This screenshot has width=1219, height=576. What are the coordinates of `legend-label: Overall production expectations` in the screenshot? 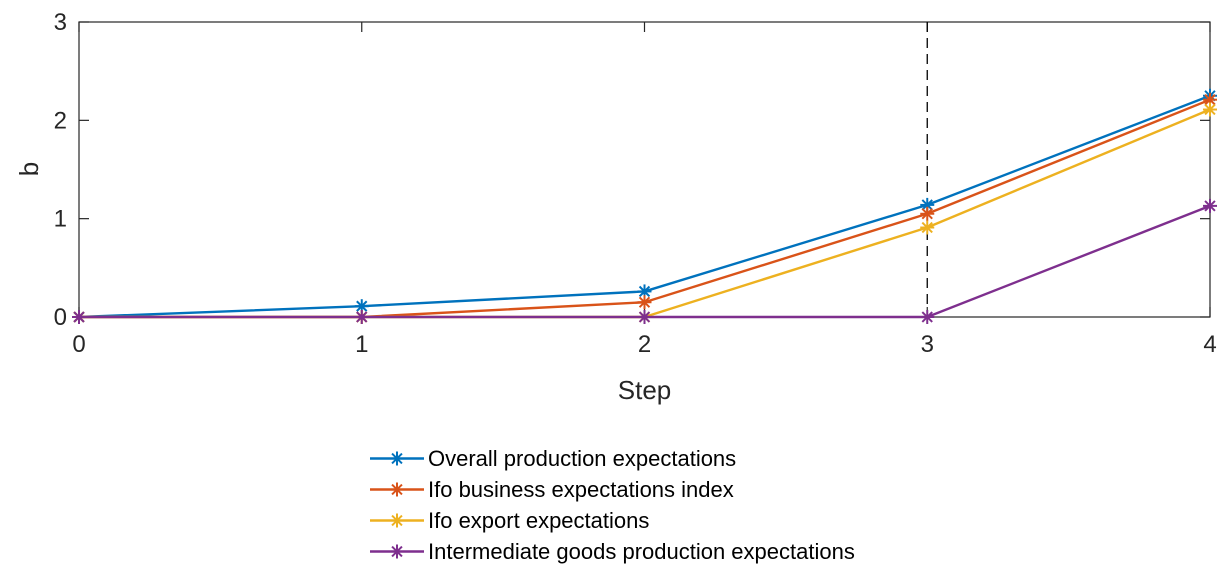 It's located at (582, 458).